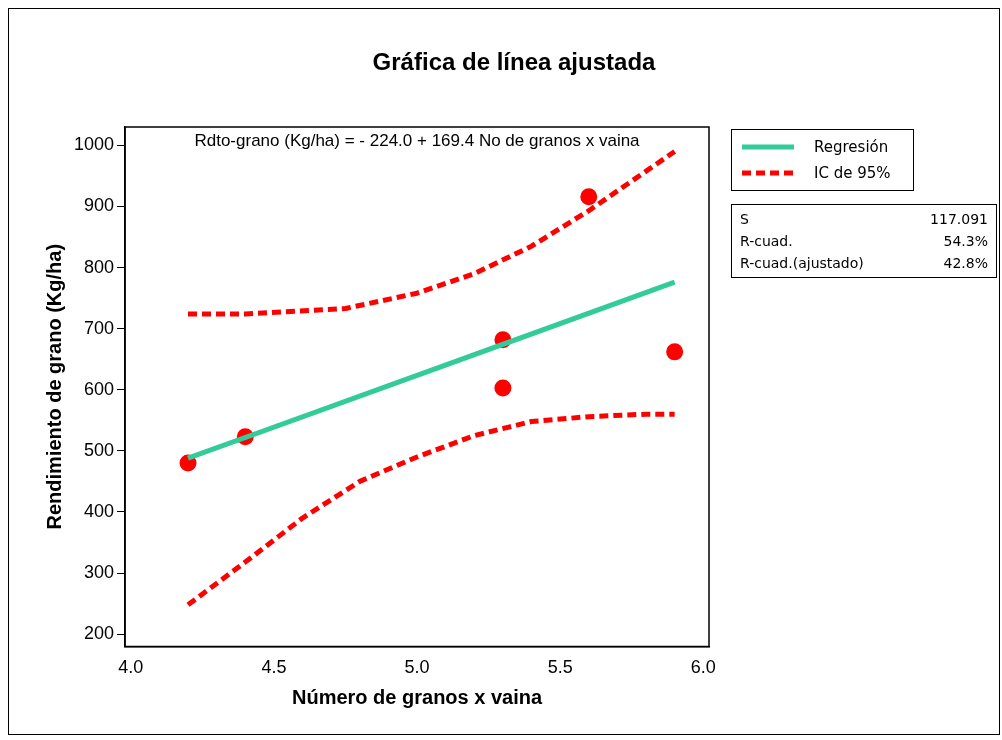 Image resolution: width=1002 pixels, height=740 pixels. What do you see at coordinates (417, 696) in the screenshot?
I see `x-axis-title: Número de granos x vaina` at bounding box center [417, 696].